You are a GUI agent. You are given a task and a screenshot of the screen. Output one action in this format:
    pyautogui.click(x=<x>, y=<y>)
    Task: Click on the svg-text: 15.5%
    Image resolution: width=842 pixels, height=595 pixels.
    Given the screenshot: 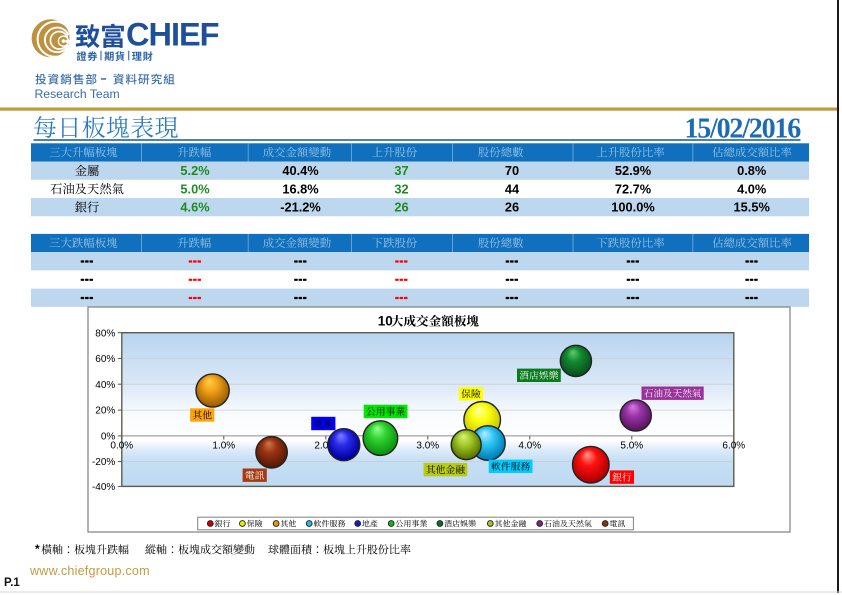 What is the action you would take?
    pyautogui.click(x=752, y=207)
    